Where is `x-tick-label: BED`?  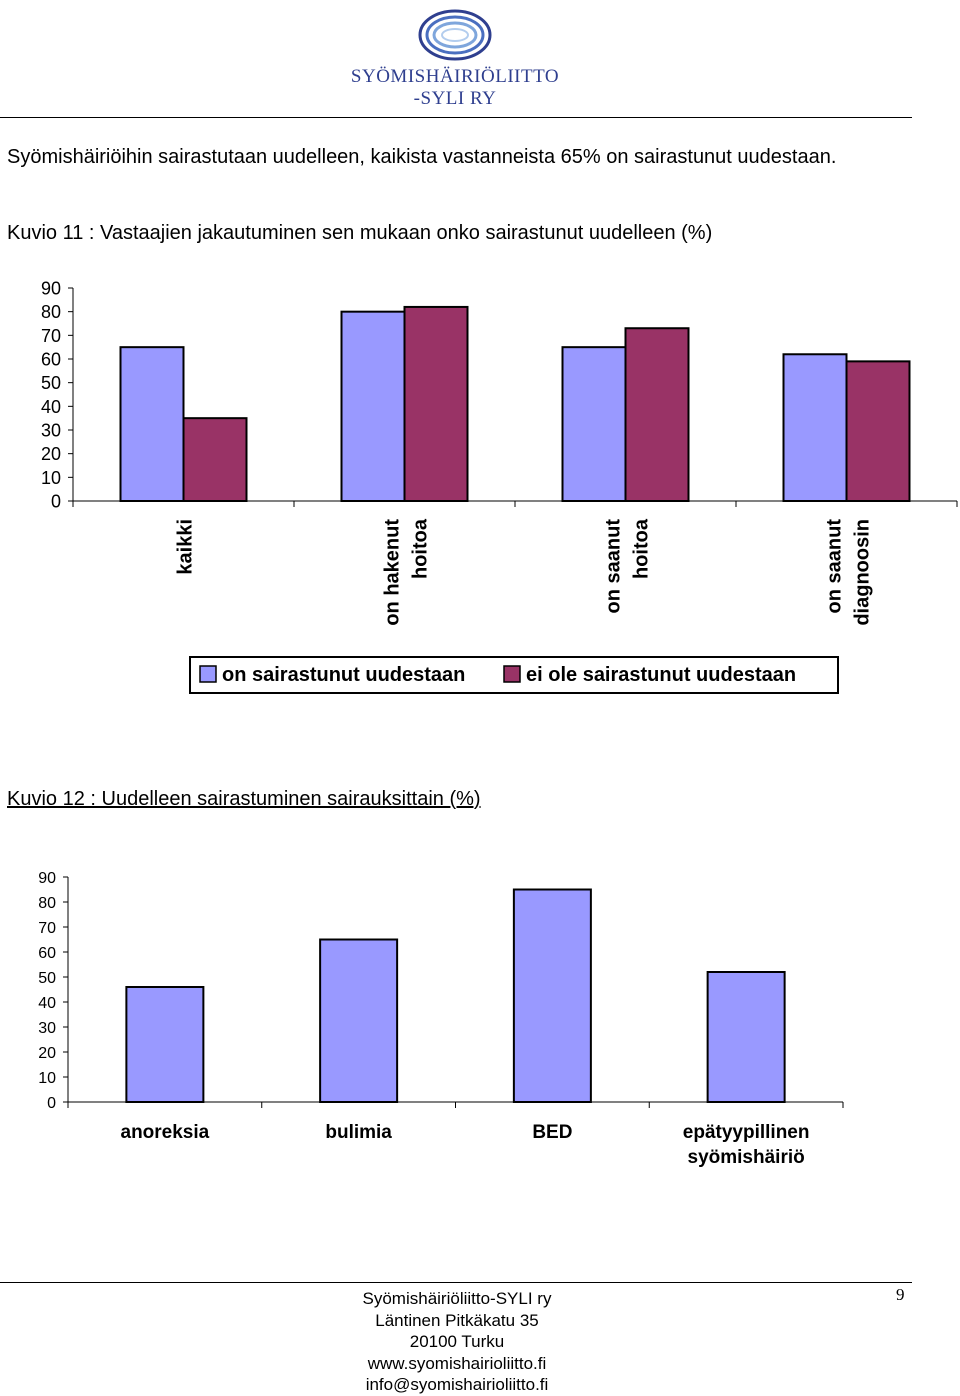 x-tick-label: BED is located at coordinates (552, 1132).